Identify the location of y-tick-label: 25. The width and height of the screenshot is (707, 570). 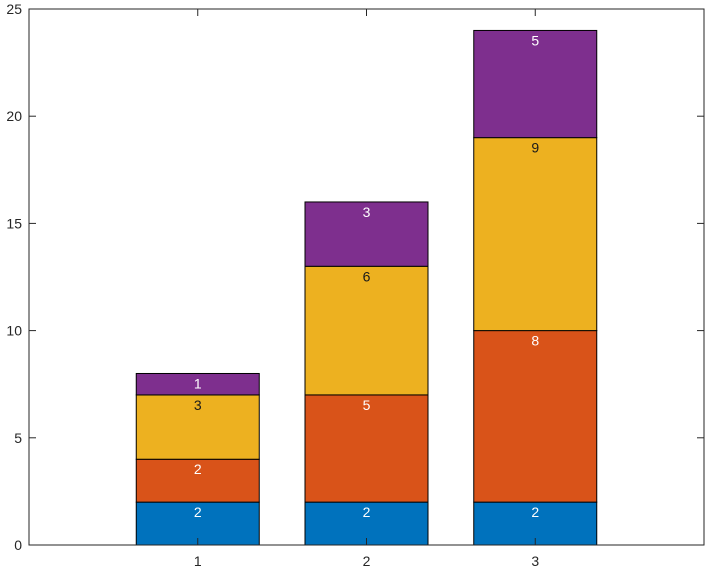
(14, 9).